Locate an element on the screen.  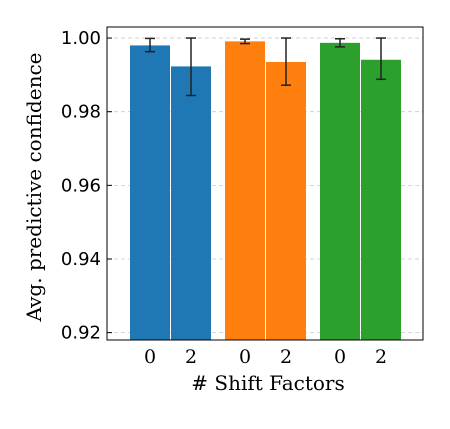
y-tick-label: 0.96 is located at coordinates (81, 185).